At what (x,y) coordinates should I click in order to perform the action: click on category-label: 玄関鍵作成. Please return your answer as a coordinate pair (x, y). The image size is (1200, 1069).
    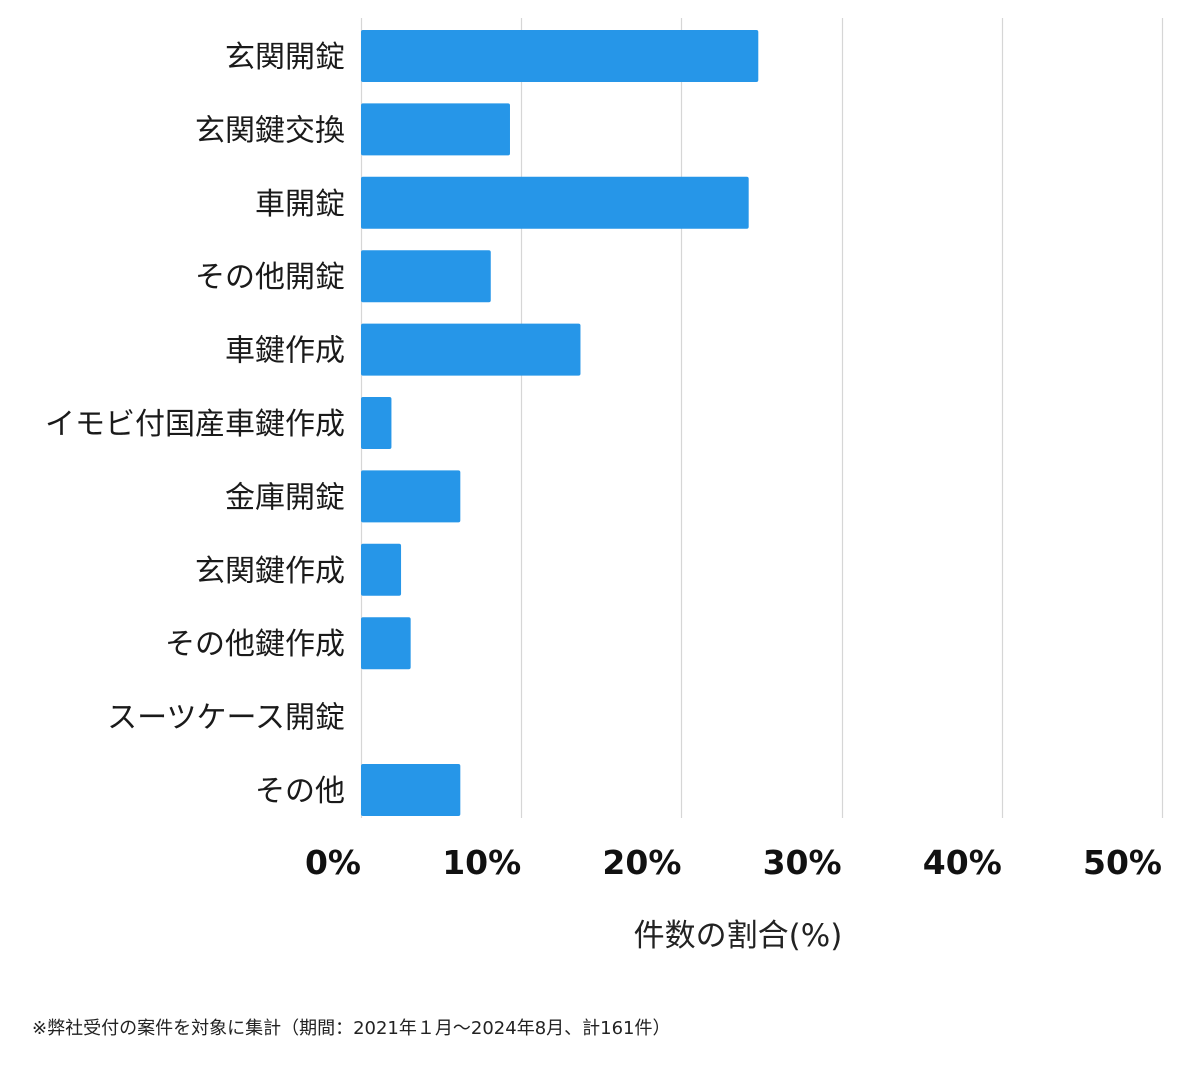
    Looking at the image, I should click on (270, 571).